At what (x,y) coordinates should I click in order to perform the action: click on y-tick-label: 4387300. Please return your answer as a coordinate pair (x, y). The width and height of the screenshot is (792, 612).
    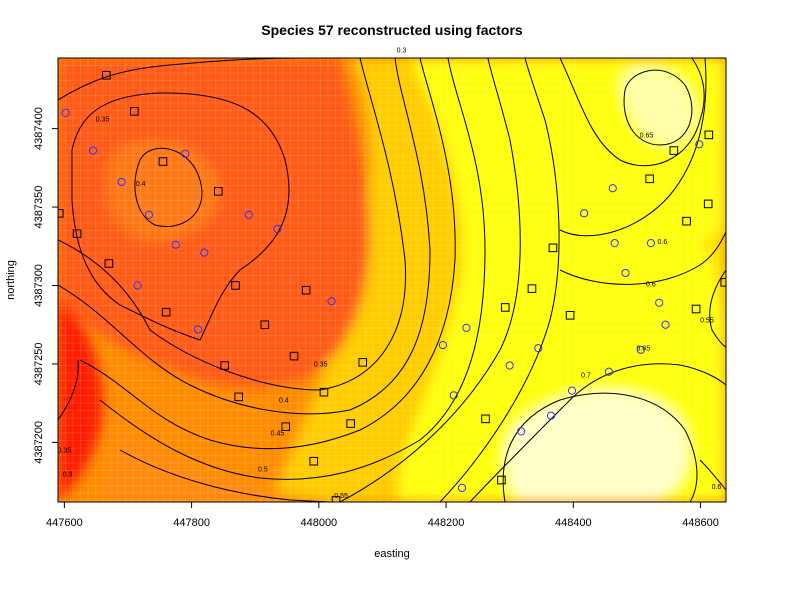
    Looking at the image, I should click on (39, 285).